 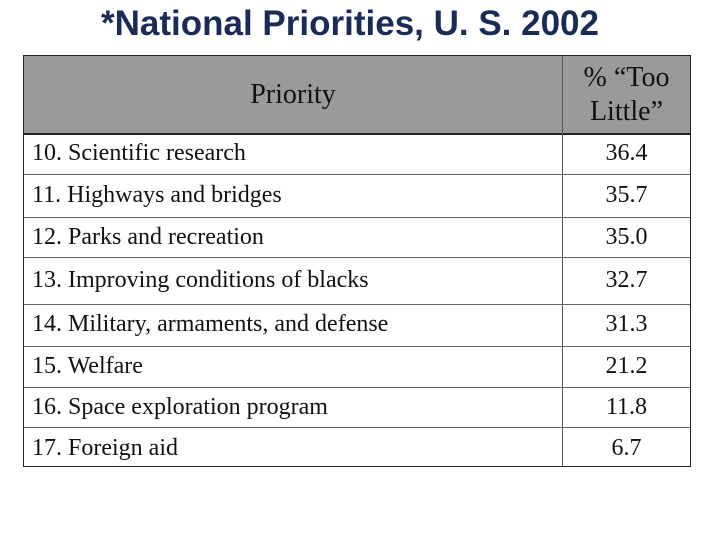 I want to click on row-value: 32.7, so click(x=626, y=280).